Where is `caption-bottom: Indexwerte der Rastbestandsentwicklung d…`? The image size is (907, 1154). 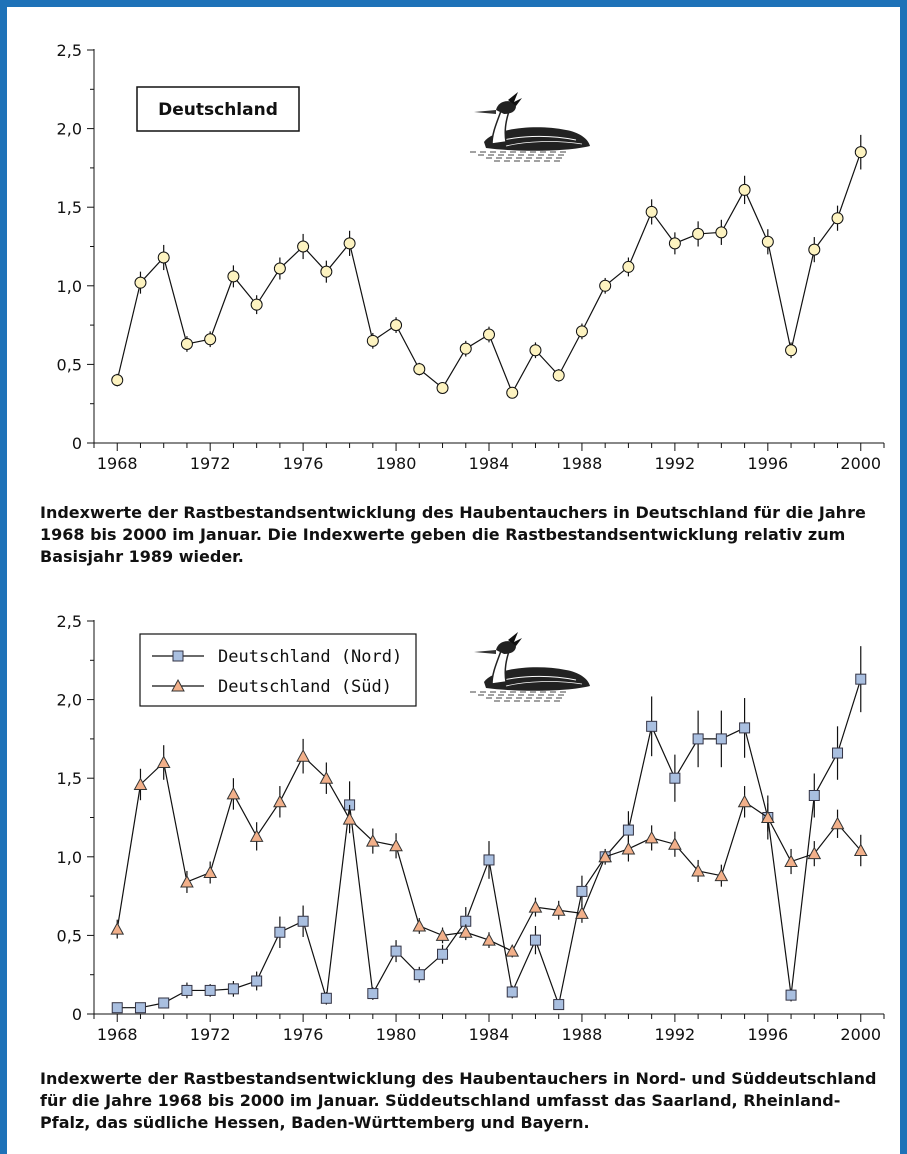 caption-bottom: Indexwerte der Rastbestandsentwicklung d… is located at coordinates (458, 1100).